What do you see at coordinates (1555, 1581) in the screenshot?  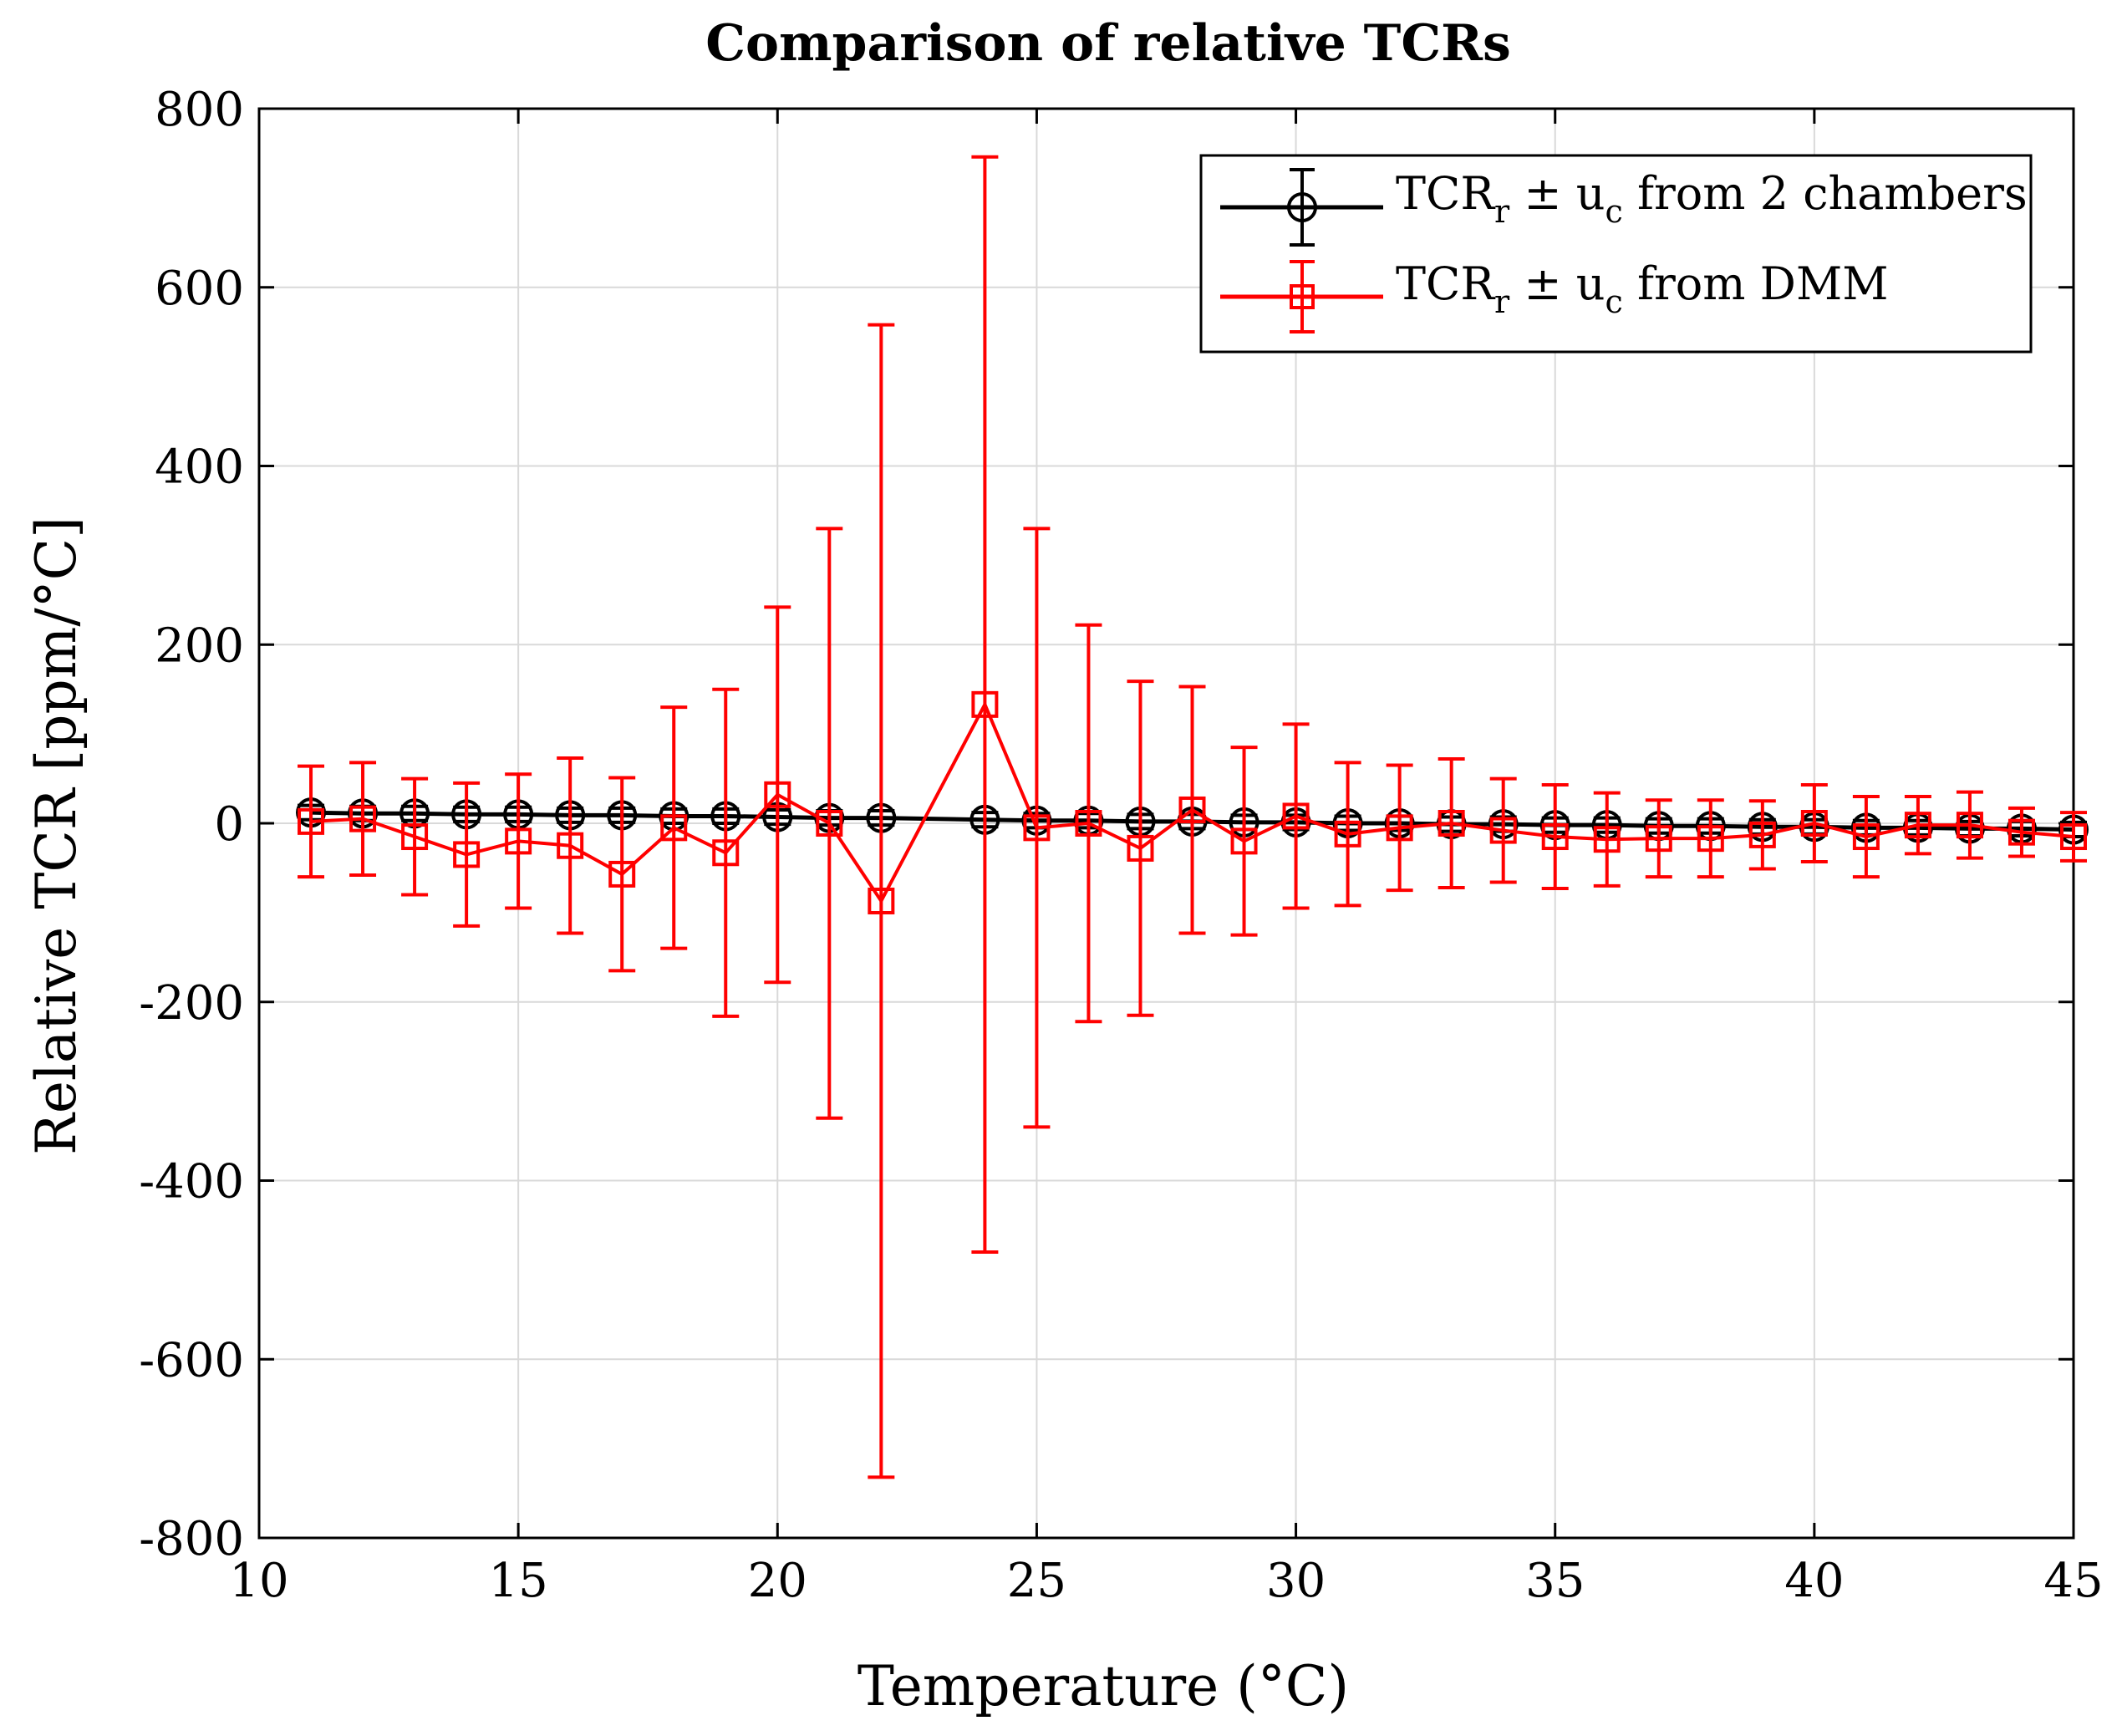 I see `x-tick-label: 35` at bounding box center [1555, 1581].